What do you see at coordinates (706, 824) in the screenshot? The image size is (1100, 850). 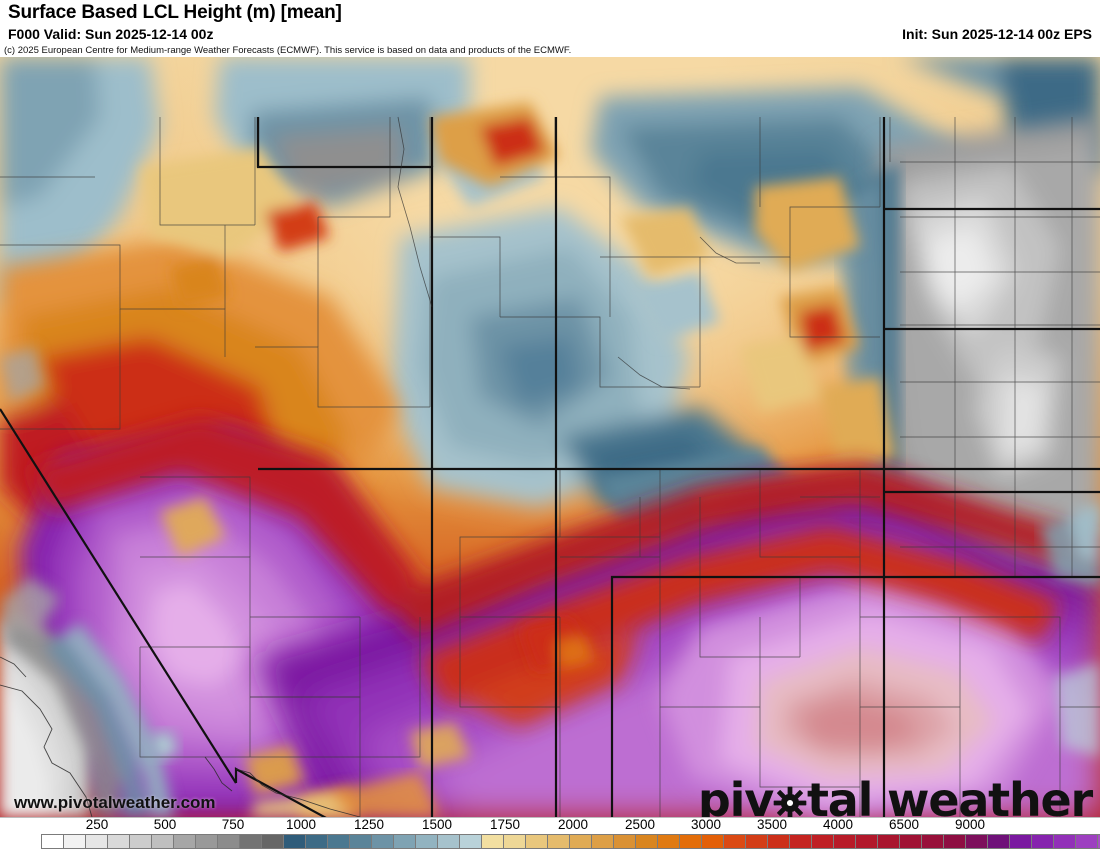 I see `colorbar-tick-label: 3000` at bounding box center [706, 824].